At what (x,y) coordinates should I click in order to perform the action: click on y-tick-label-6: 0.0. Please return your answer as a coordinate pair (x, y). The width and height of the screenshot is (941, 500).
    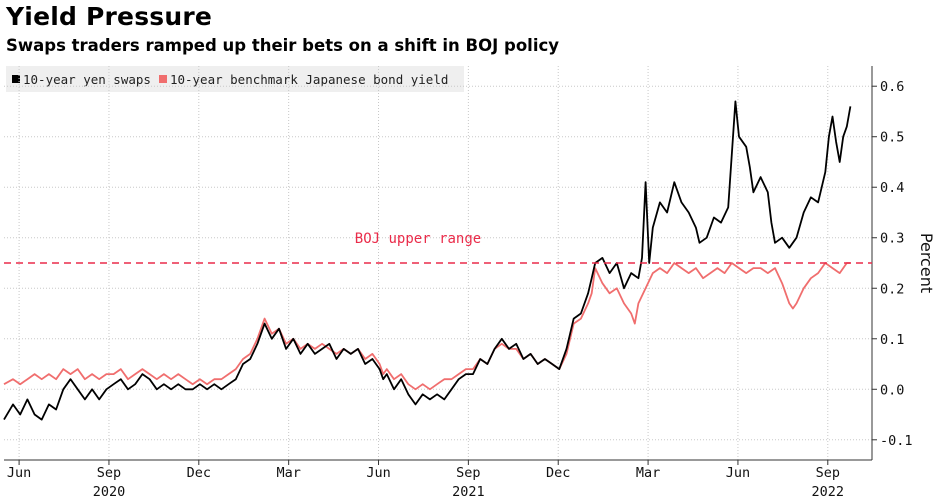
    Looking at the image, I should click on (892, 390).